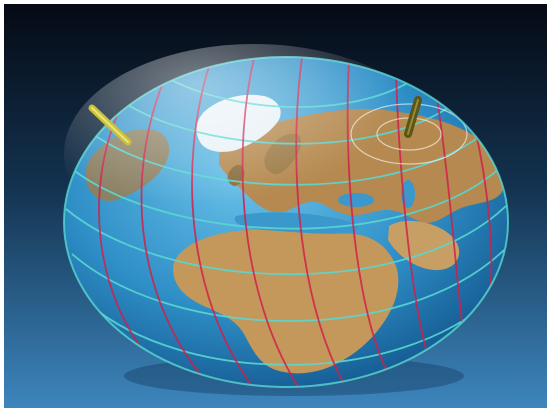 Image resolution: width=551 pixels, height=412 pixels. I want to click on africa-land, so click(286, 301).